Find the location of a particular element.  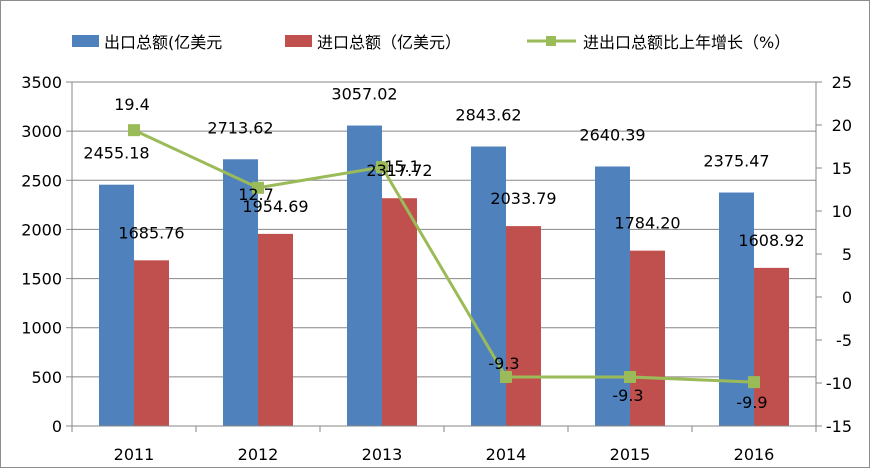

data-label-import: 1784.20 is located at coordinates (647, 223).